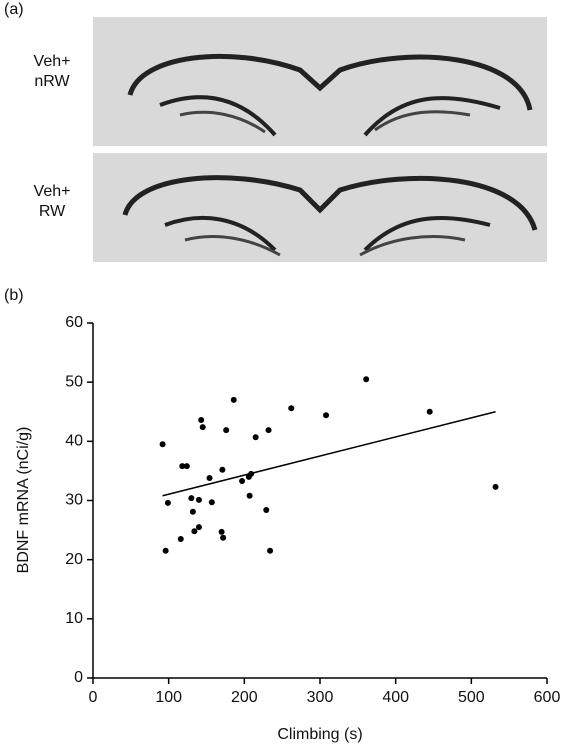 This screenshot has width=577, height=746. What do you see at coordinates (320, 697) in the screenshot?
I see `x-tick-label: 300` at bounding box center [320, 697].